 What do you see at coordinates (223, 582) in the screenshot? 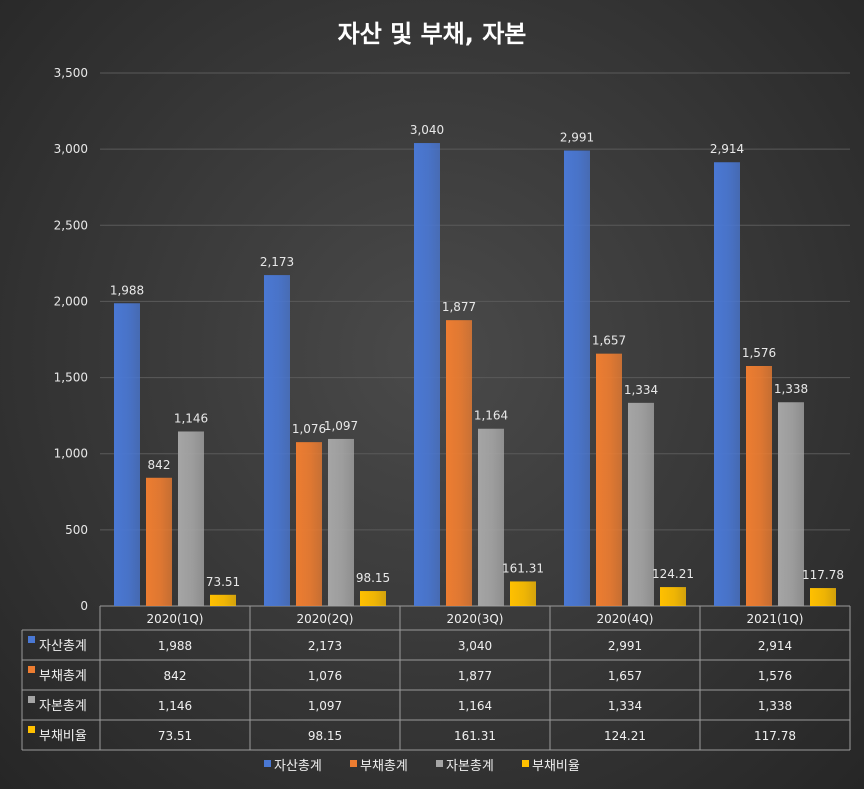
I see `data-label: 73.51` at bounding box center [223, 582].